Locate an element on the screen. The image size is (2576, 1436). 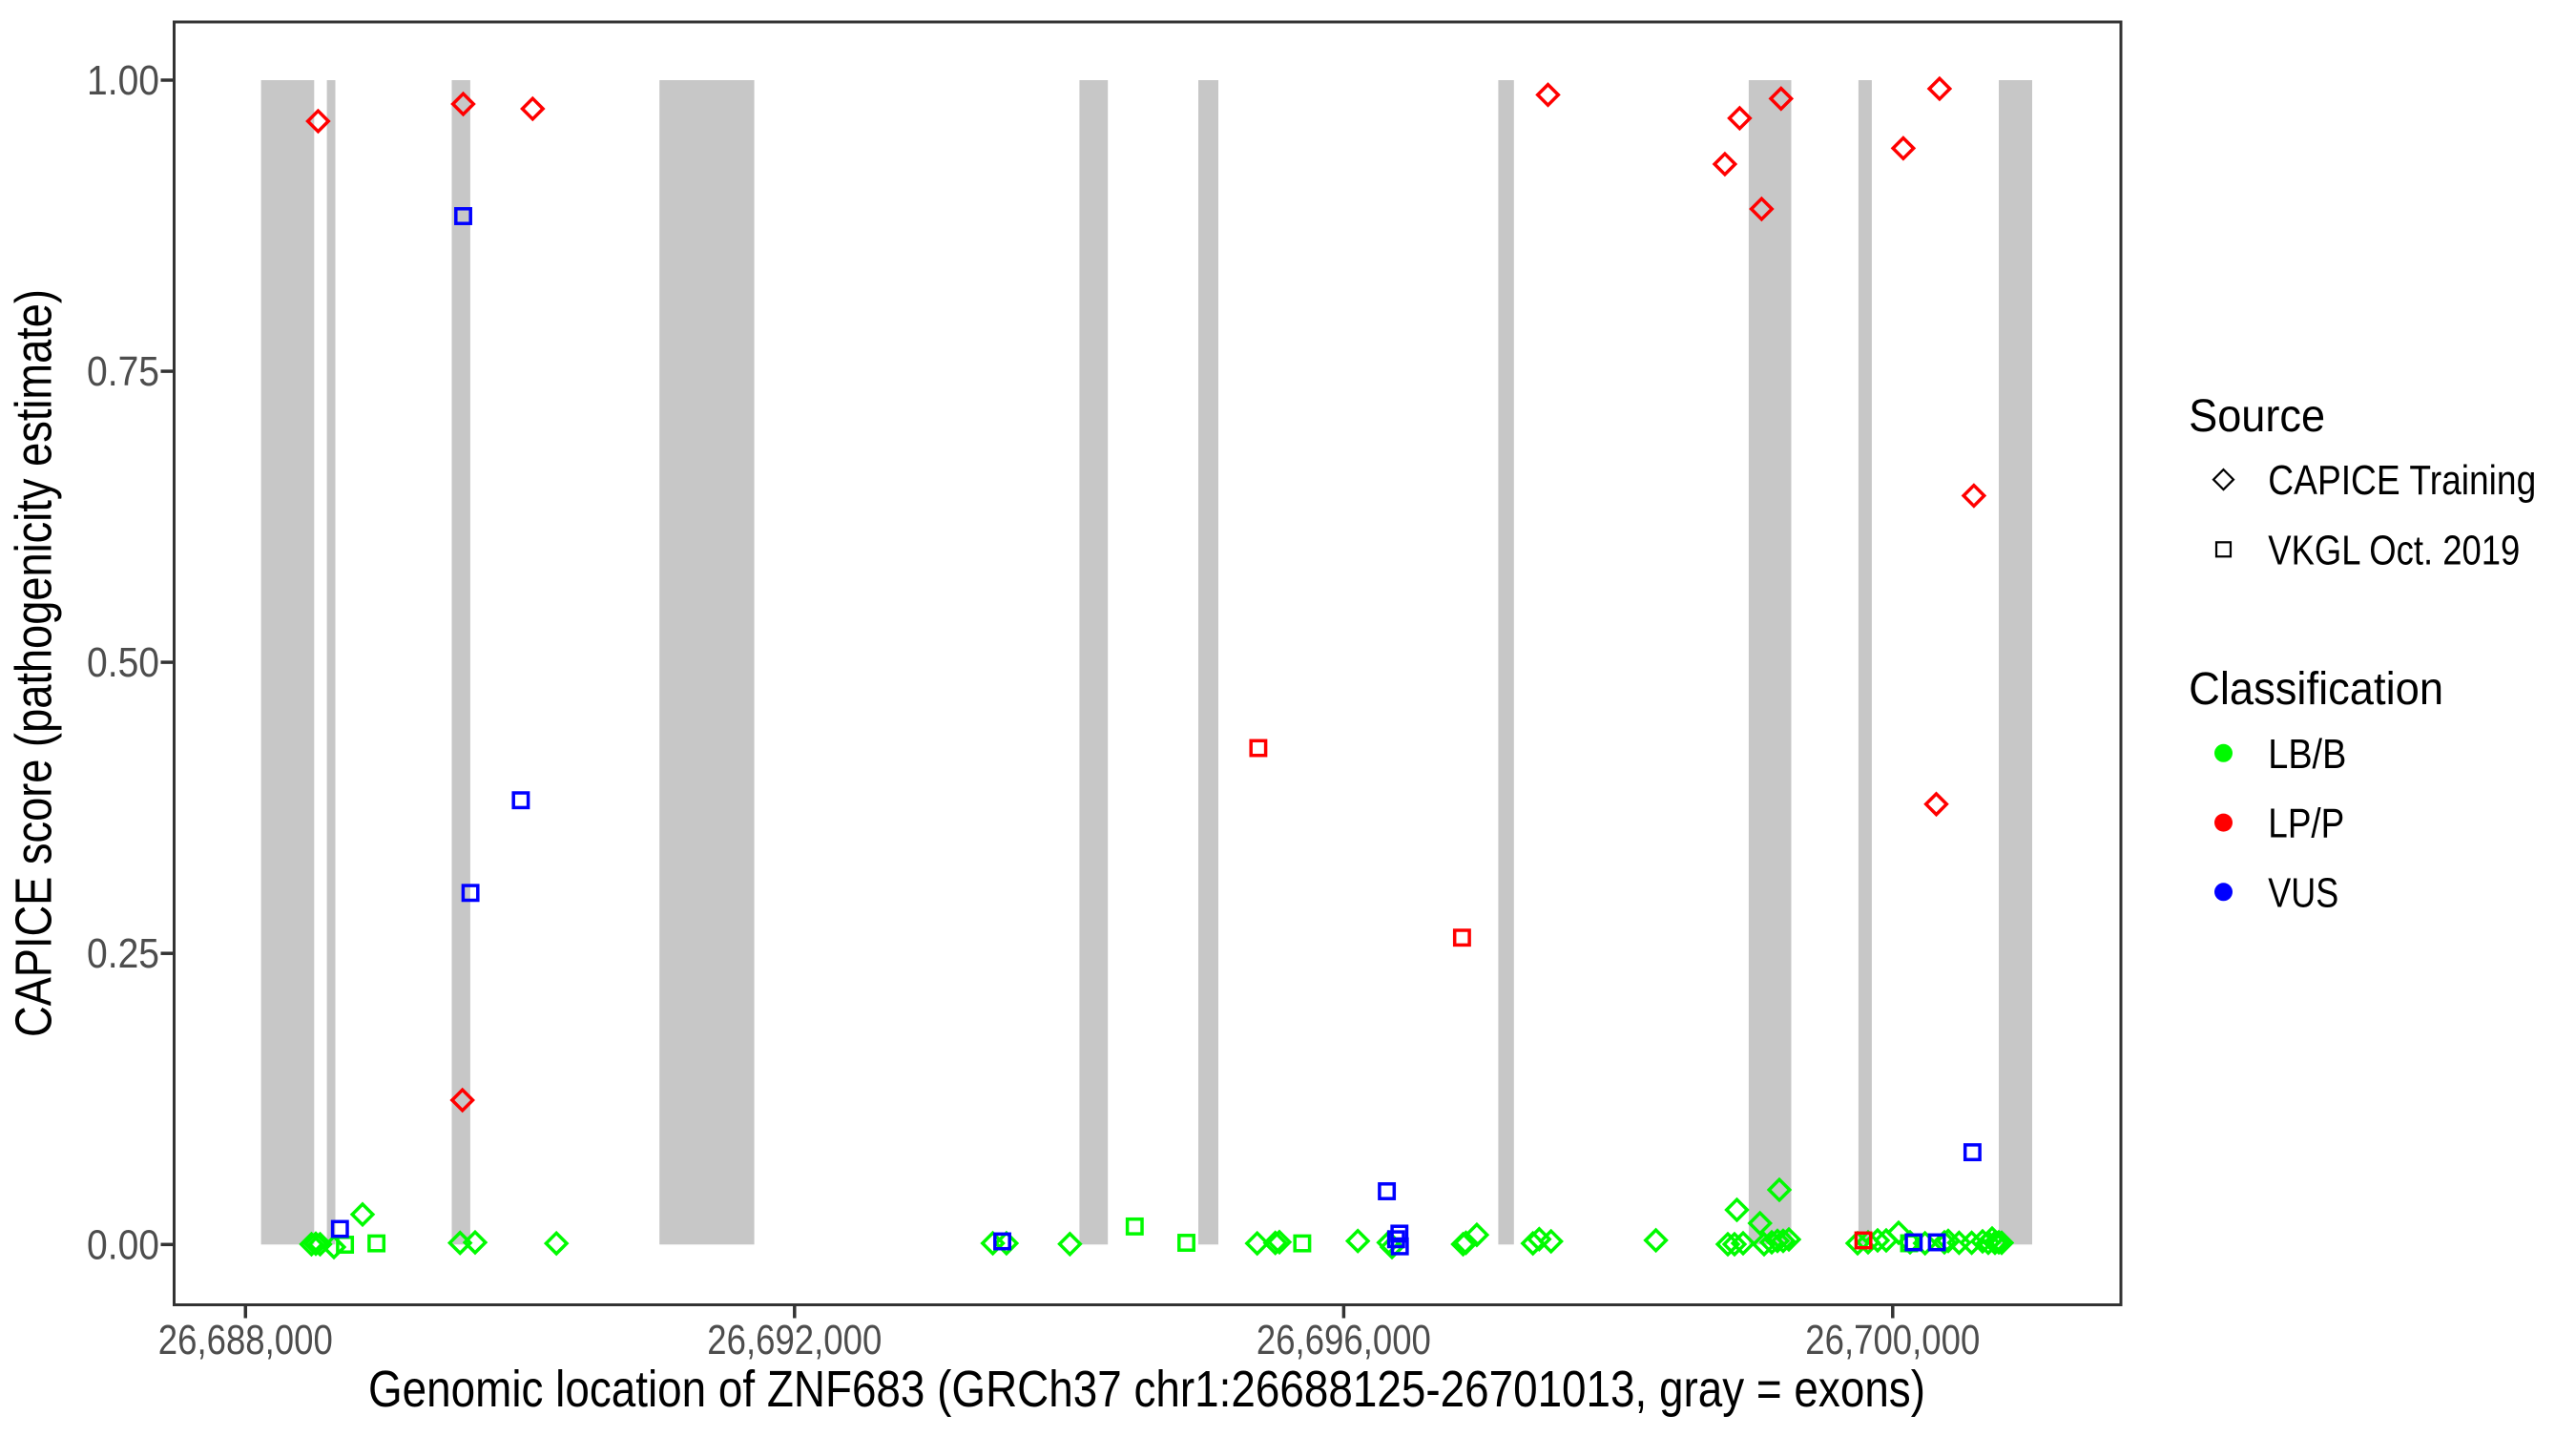
svg-text: LB/B is located at coordinates (2307, 755).